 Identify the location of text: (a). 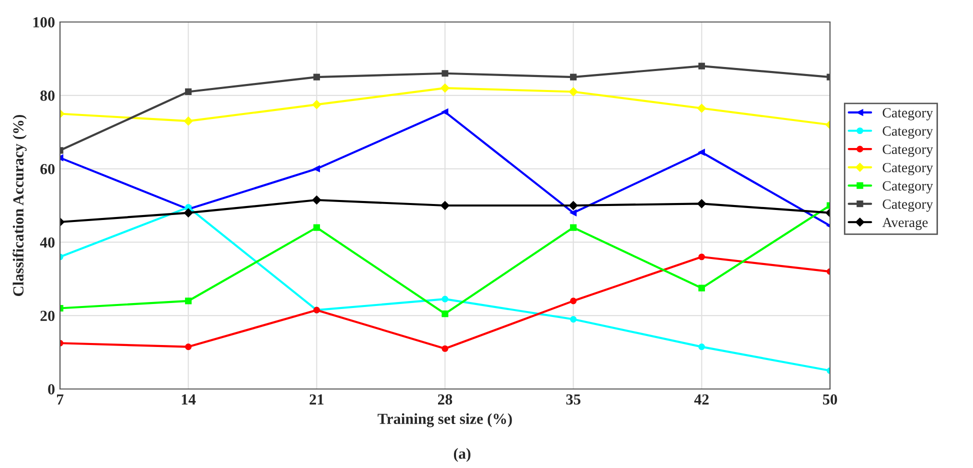
(462, 455).